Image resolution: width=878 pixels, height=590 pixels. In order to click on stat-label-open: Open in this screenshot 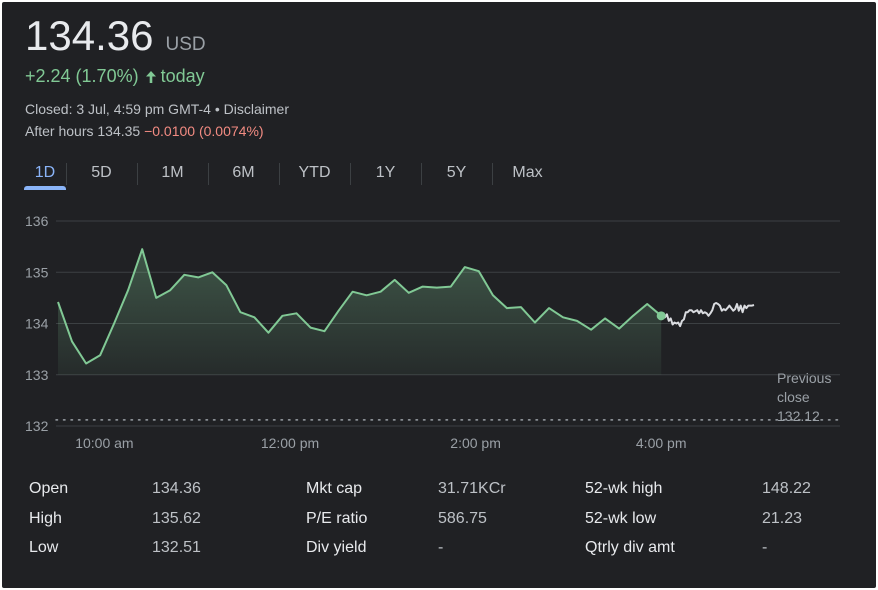, I will do `click(49, 488)`.